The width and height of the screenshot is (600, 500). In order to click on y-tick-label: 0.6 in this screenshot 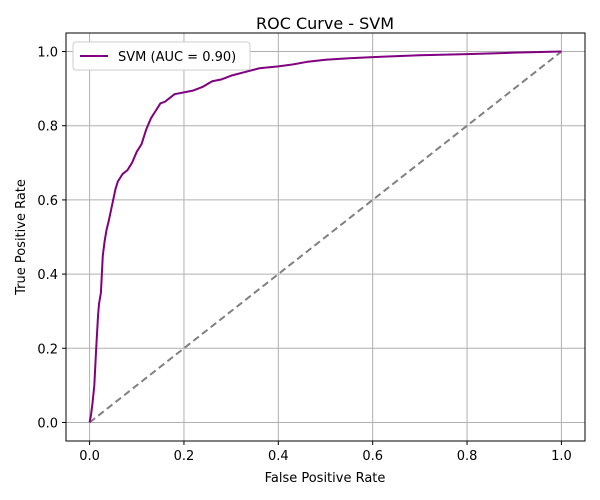, I will do `click(47, 201)`.